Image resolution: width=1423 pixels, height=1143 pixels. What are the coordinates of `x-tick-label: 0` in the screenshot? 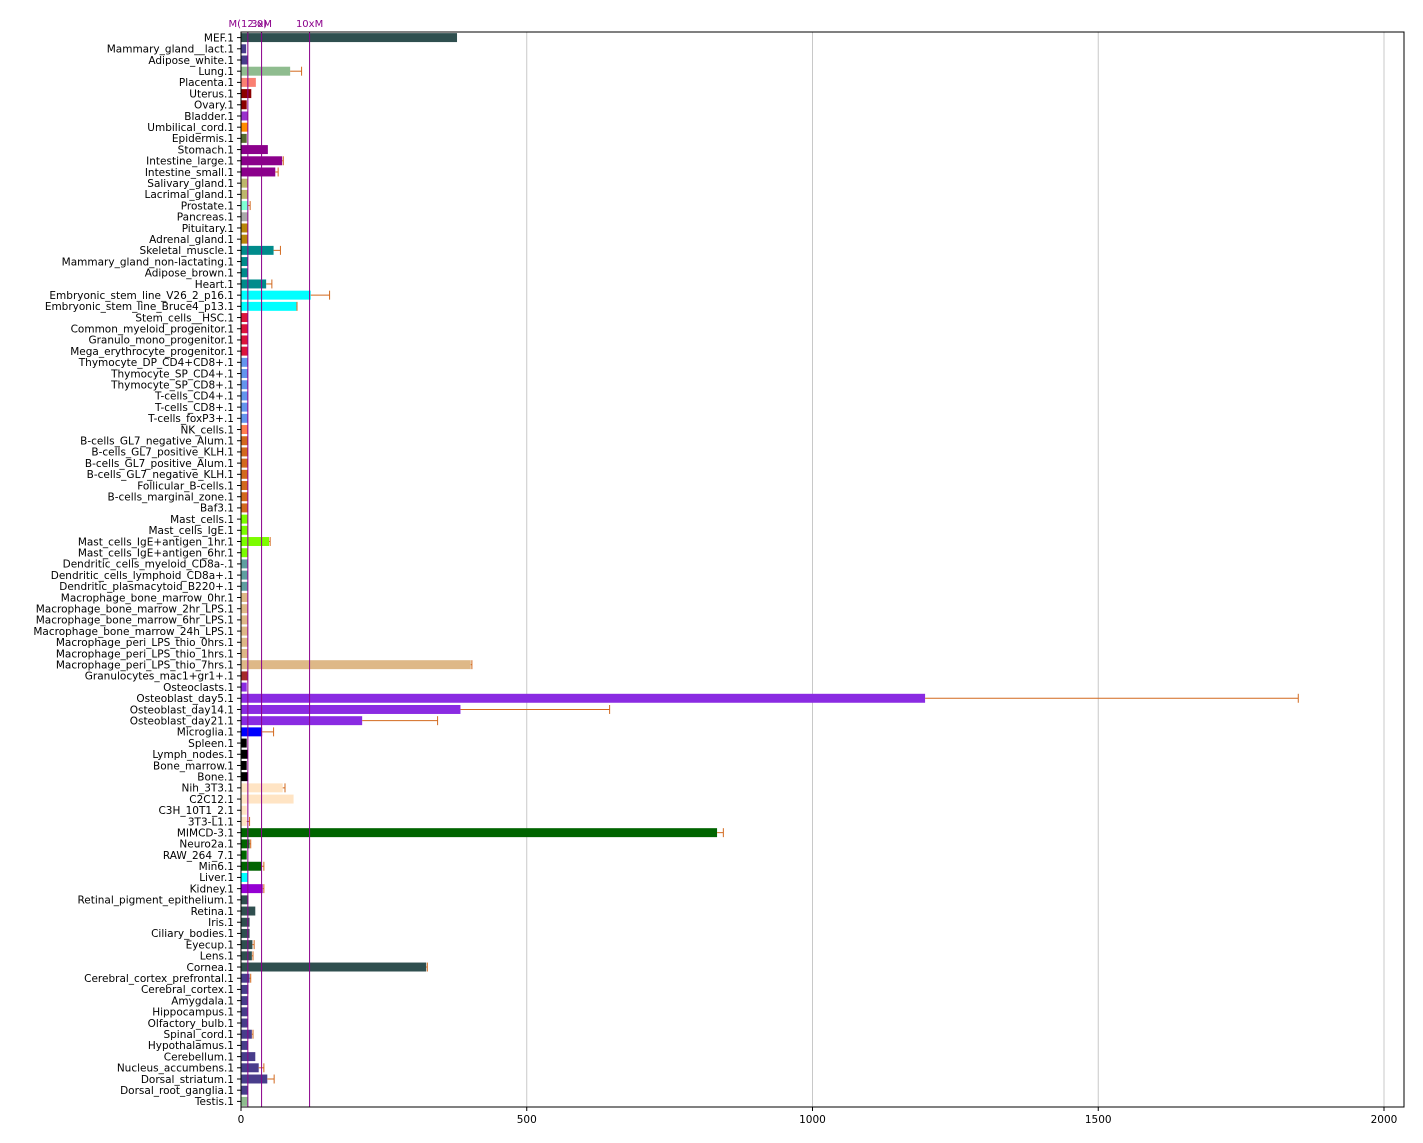 It's located at (241, 1120).